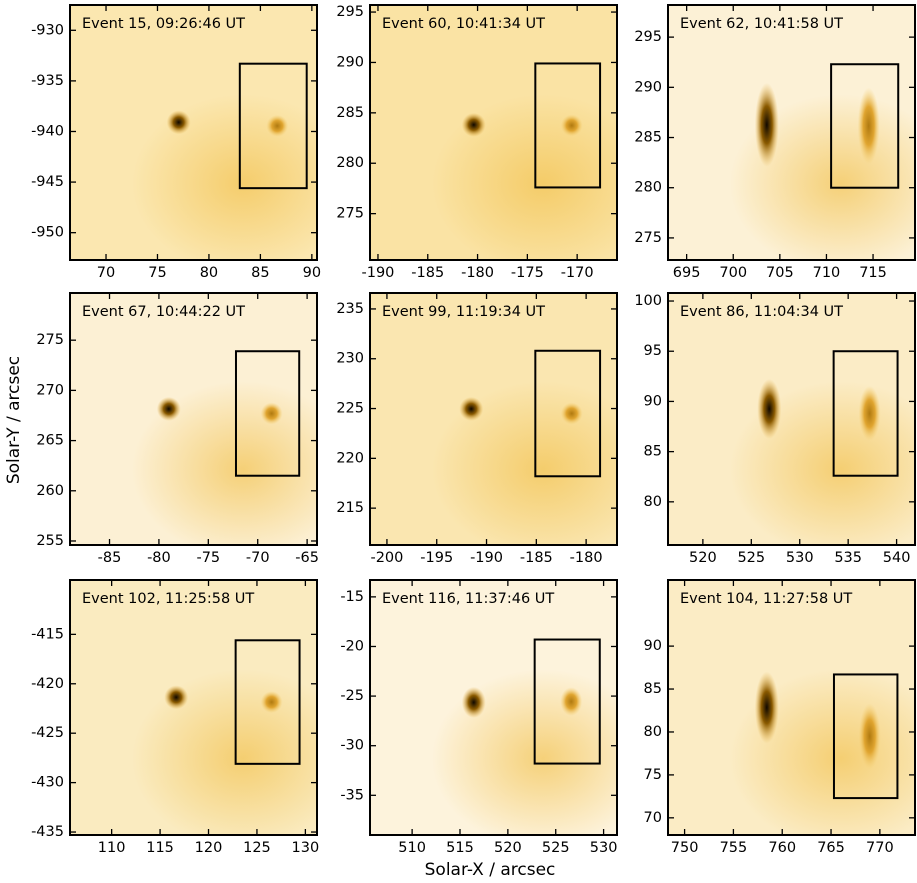  What do you see at coordinates (50, 541) in the screenshot?
I see `y-tick-label: 255` at bounding box center [50, 541].